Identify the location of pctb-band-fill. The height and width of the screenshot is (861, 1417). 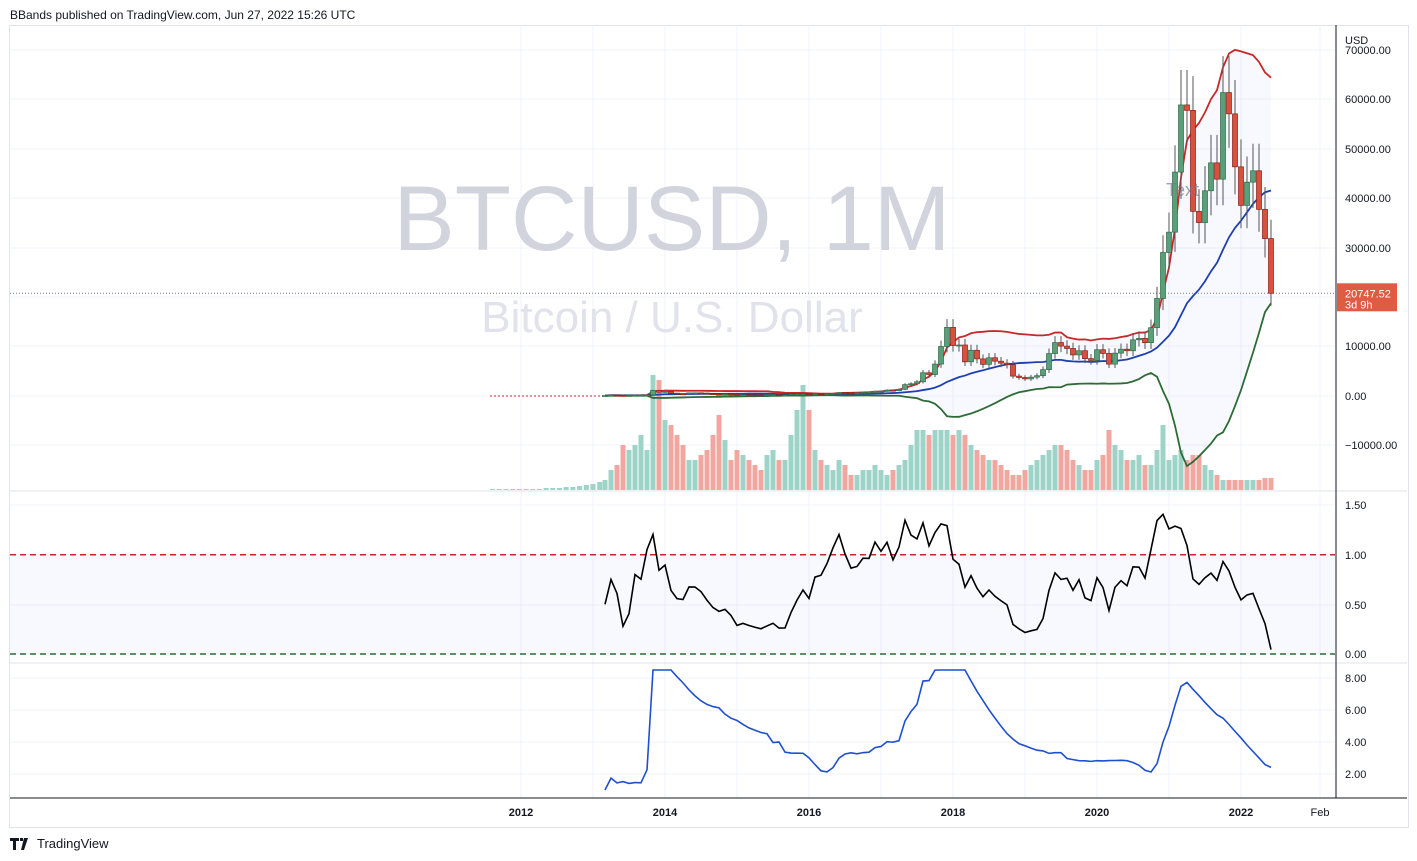
(672, 604).